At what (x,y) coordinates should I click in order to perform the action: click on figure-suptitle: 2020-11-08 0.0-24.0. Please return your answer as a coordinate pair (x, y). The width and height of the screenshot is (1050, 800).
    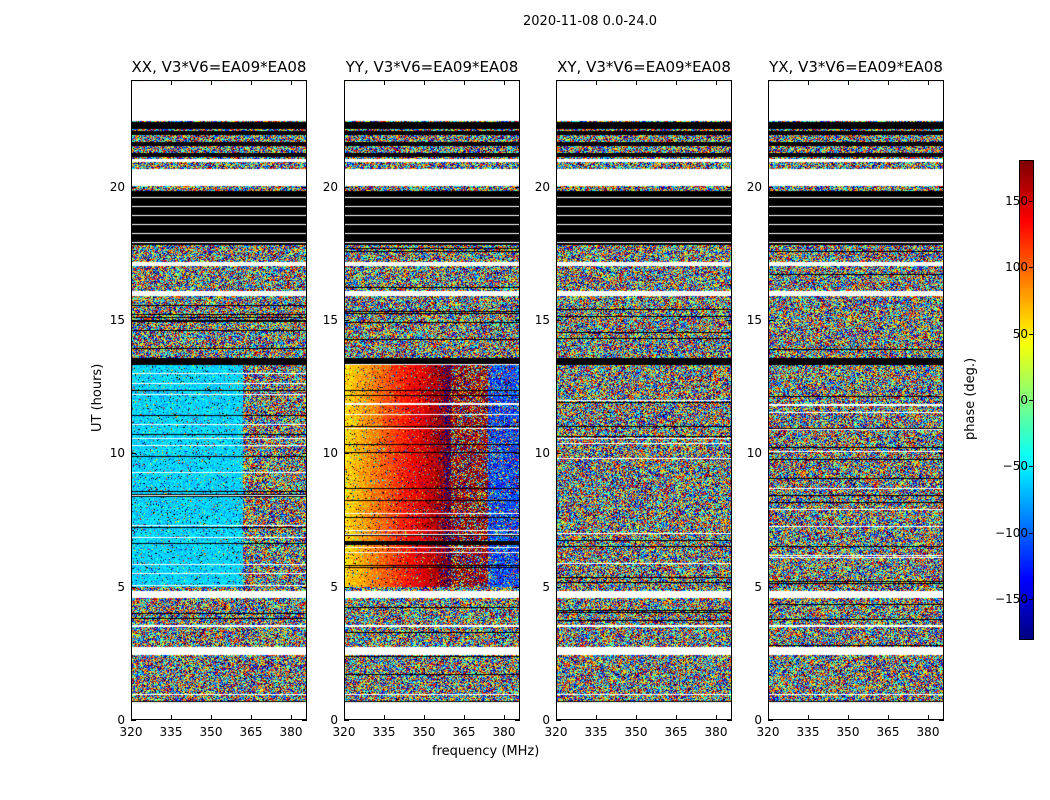
    Looking at the image, I should click on (590, 21).